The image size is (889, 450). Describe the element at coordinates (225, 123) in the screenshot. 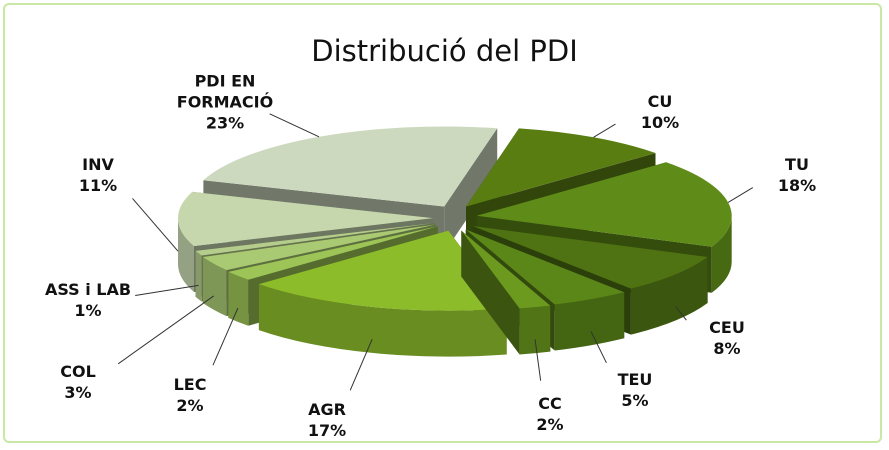

I see `value-label: 23%` at that location.